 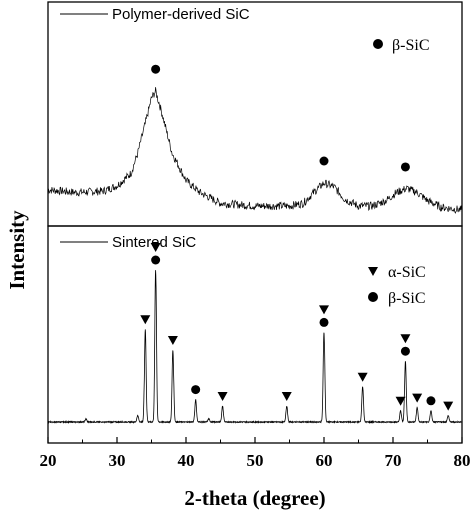 I want to click on top-phase-key-label: β-SiC, so click(x=410, y=45).